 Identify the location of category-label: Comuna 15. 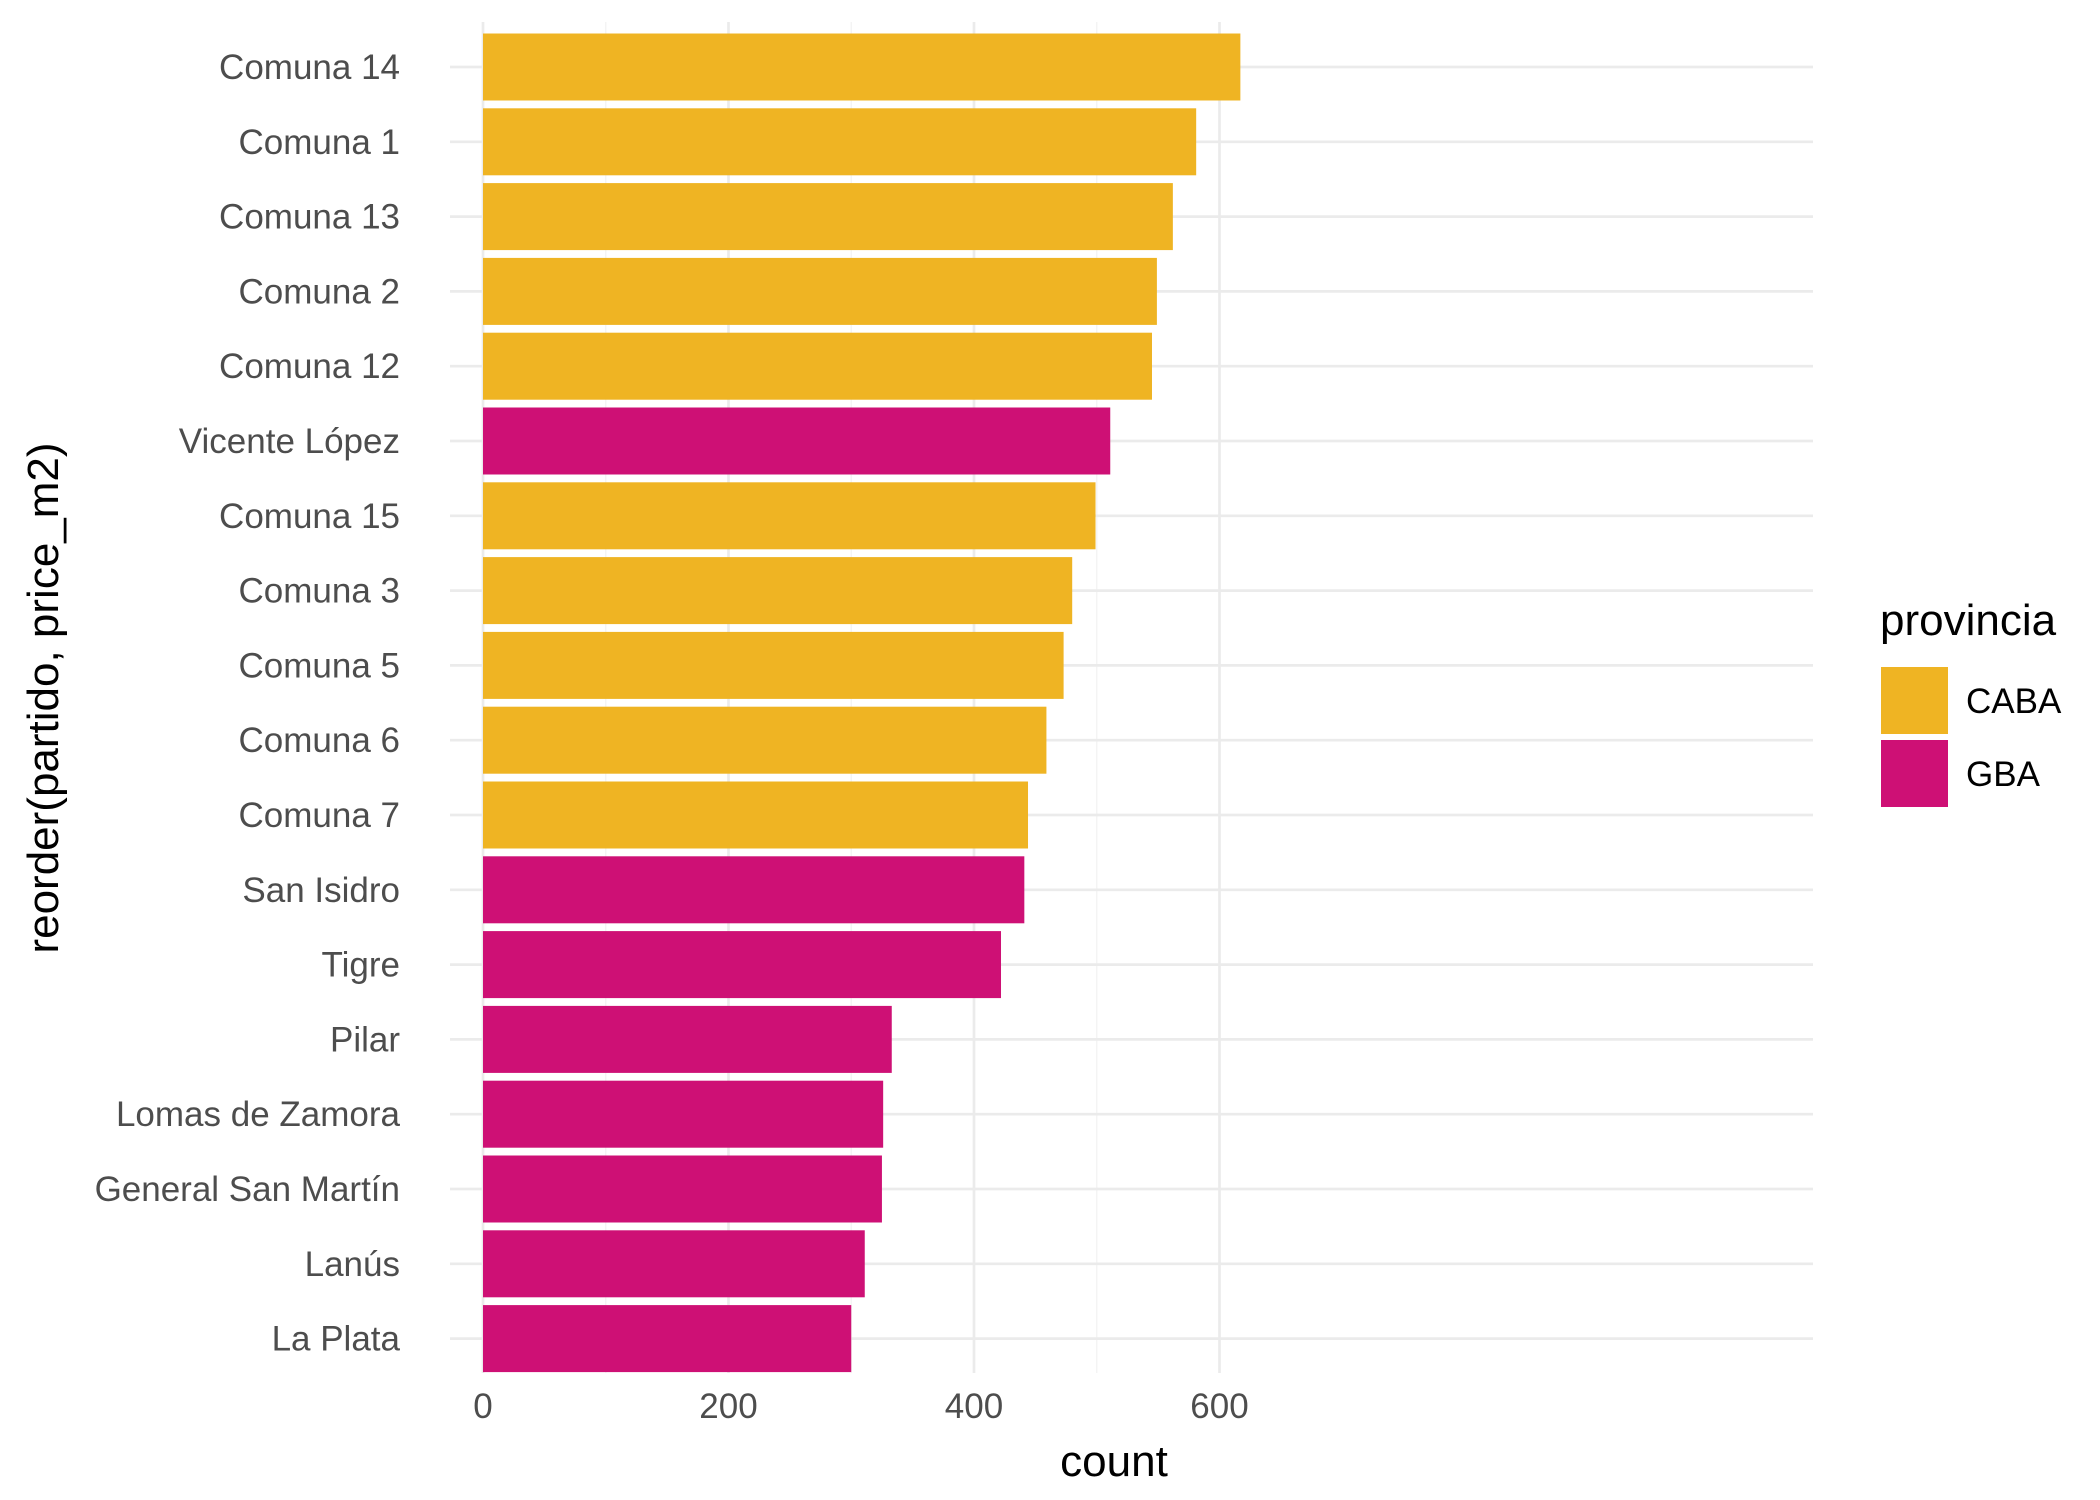
(309, 516).